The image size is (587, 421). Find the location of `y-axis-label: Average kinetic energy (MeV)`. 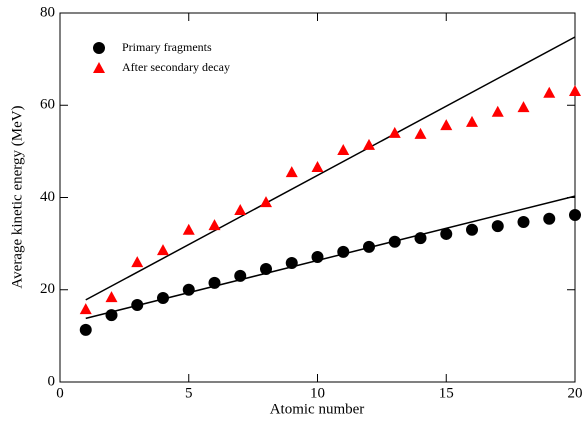

y-axis-label: Average kinetic energy (MeV) is located at coordinates (17, 196).